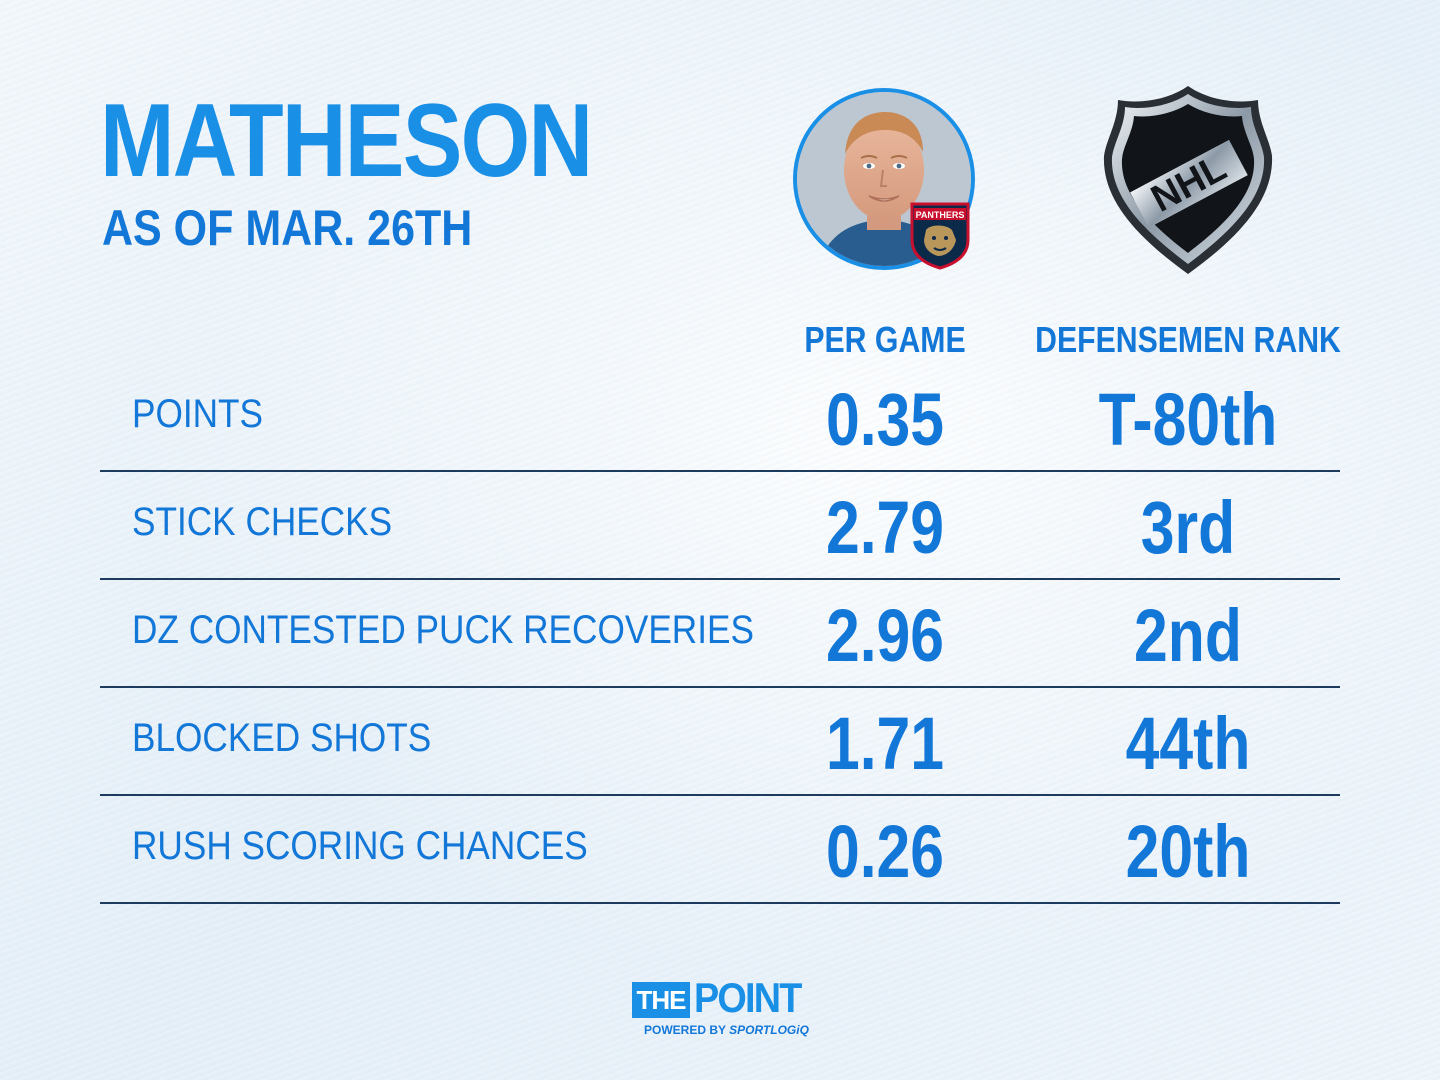 The height and width of the screenshot is (1080, 1440). What do you see at coordinates (940, 235) in the screenshot?
I see `panthers-logo-icon: PANTHERS` at bounding box center [940, 235].